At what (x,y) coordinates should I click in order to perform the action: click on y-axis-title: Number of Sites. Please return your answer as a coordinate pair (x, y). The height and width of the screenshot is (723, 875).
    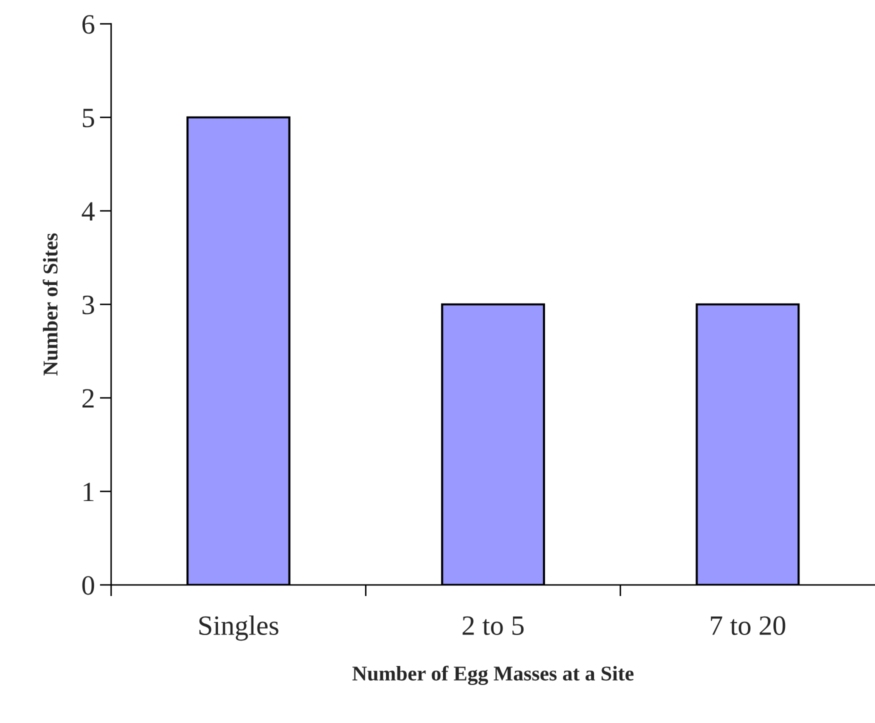
    Looking at the image, I should click on (50, 304).